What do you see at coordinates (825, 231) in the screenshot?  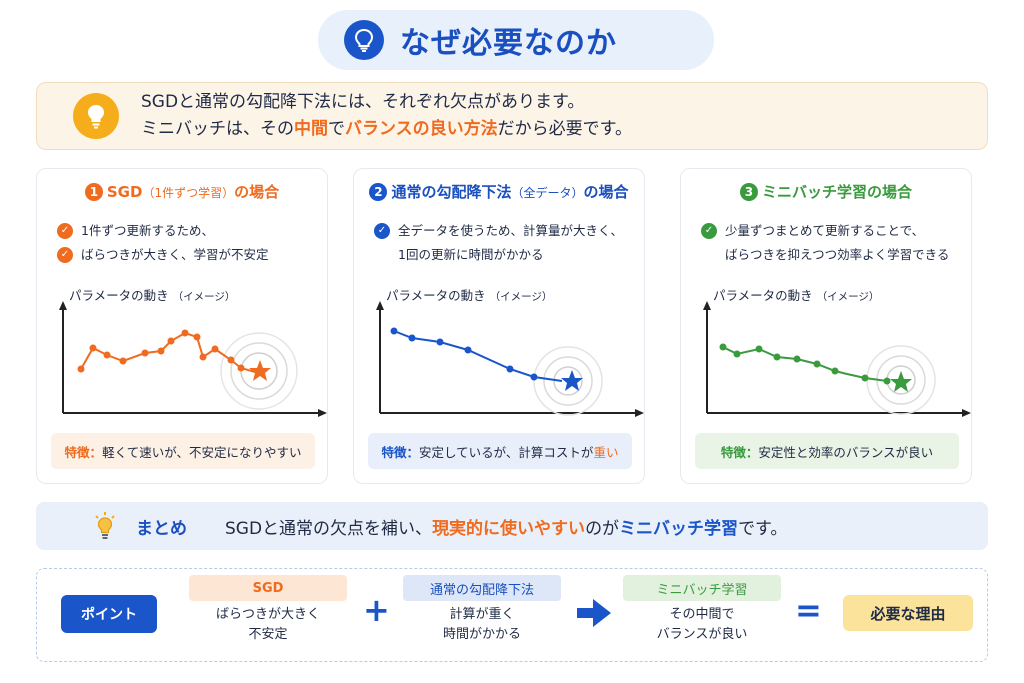 I see `list-item: ✓ 少量ずつまとめて更新することで、` at bounding box center [825, 231].